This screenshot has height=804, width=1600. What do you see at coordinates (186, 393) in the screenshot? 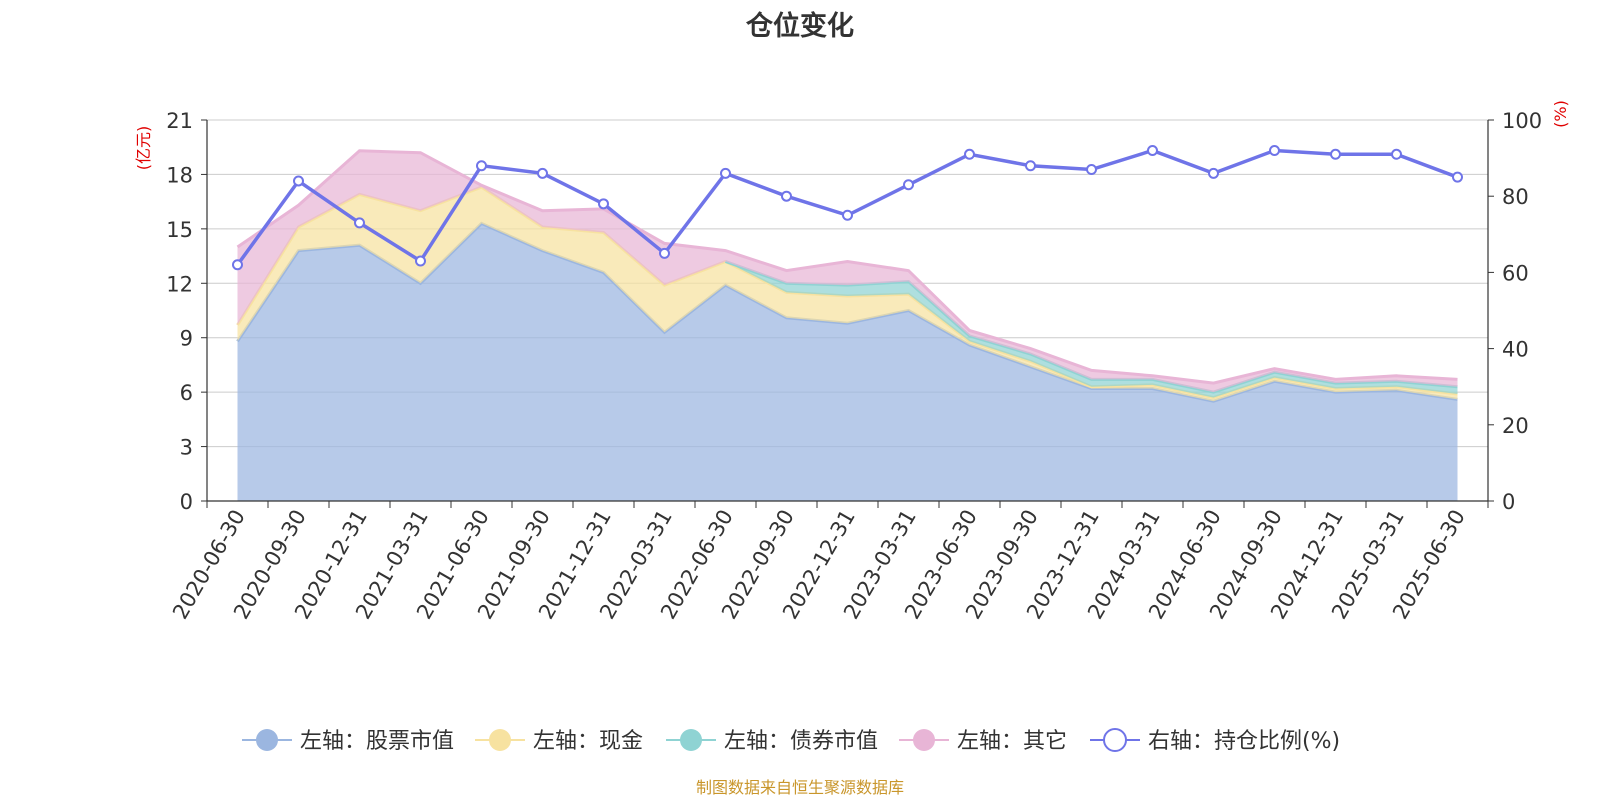
I see `left-axis-tick-label: 6` at bounding box center [186, 393].